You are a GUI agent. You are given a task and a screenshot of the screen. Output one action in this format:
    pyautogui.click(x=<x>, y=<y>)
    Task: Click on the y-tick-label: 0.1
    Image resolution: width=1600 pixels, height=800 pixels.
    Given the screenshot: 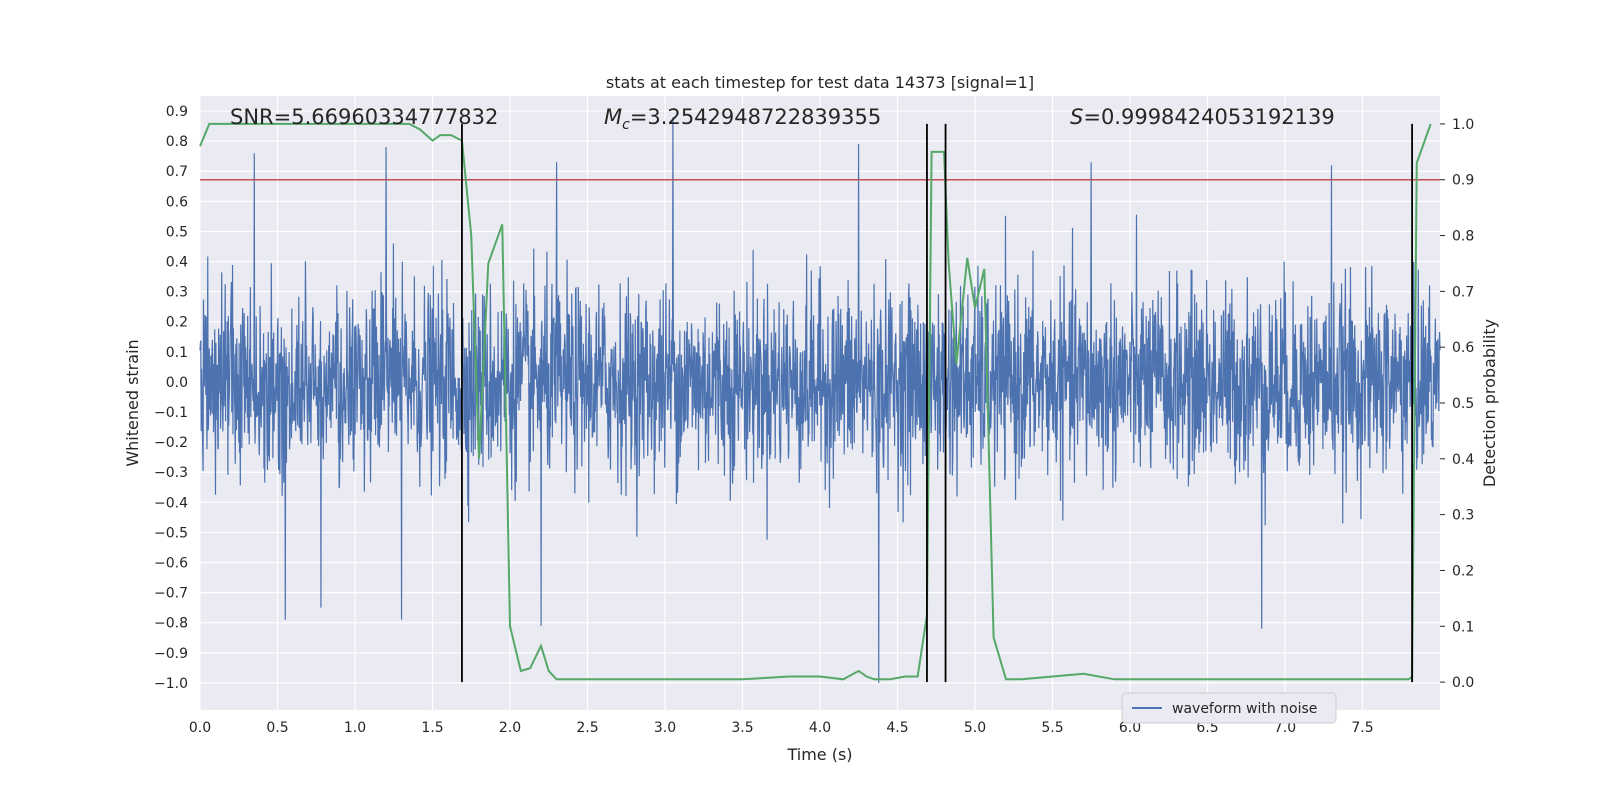 What is the action you would take?
    pyautogui.click(x=177, y=353)
    